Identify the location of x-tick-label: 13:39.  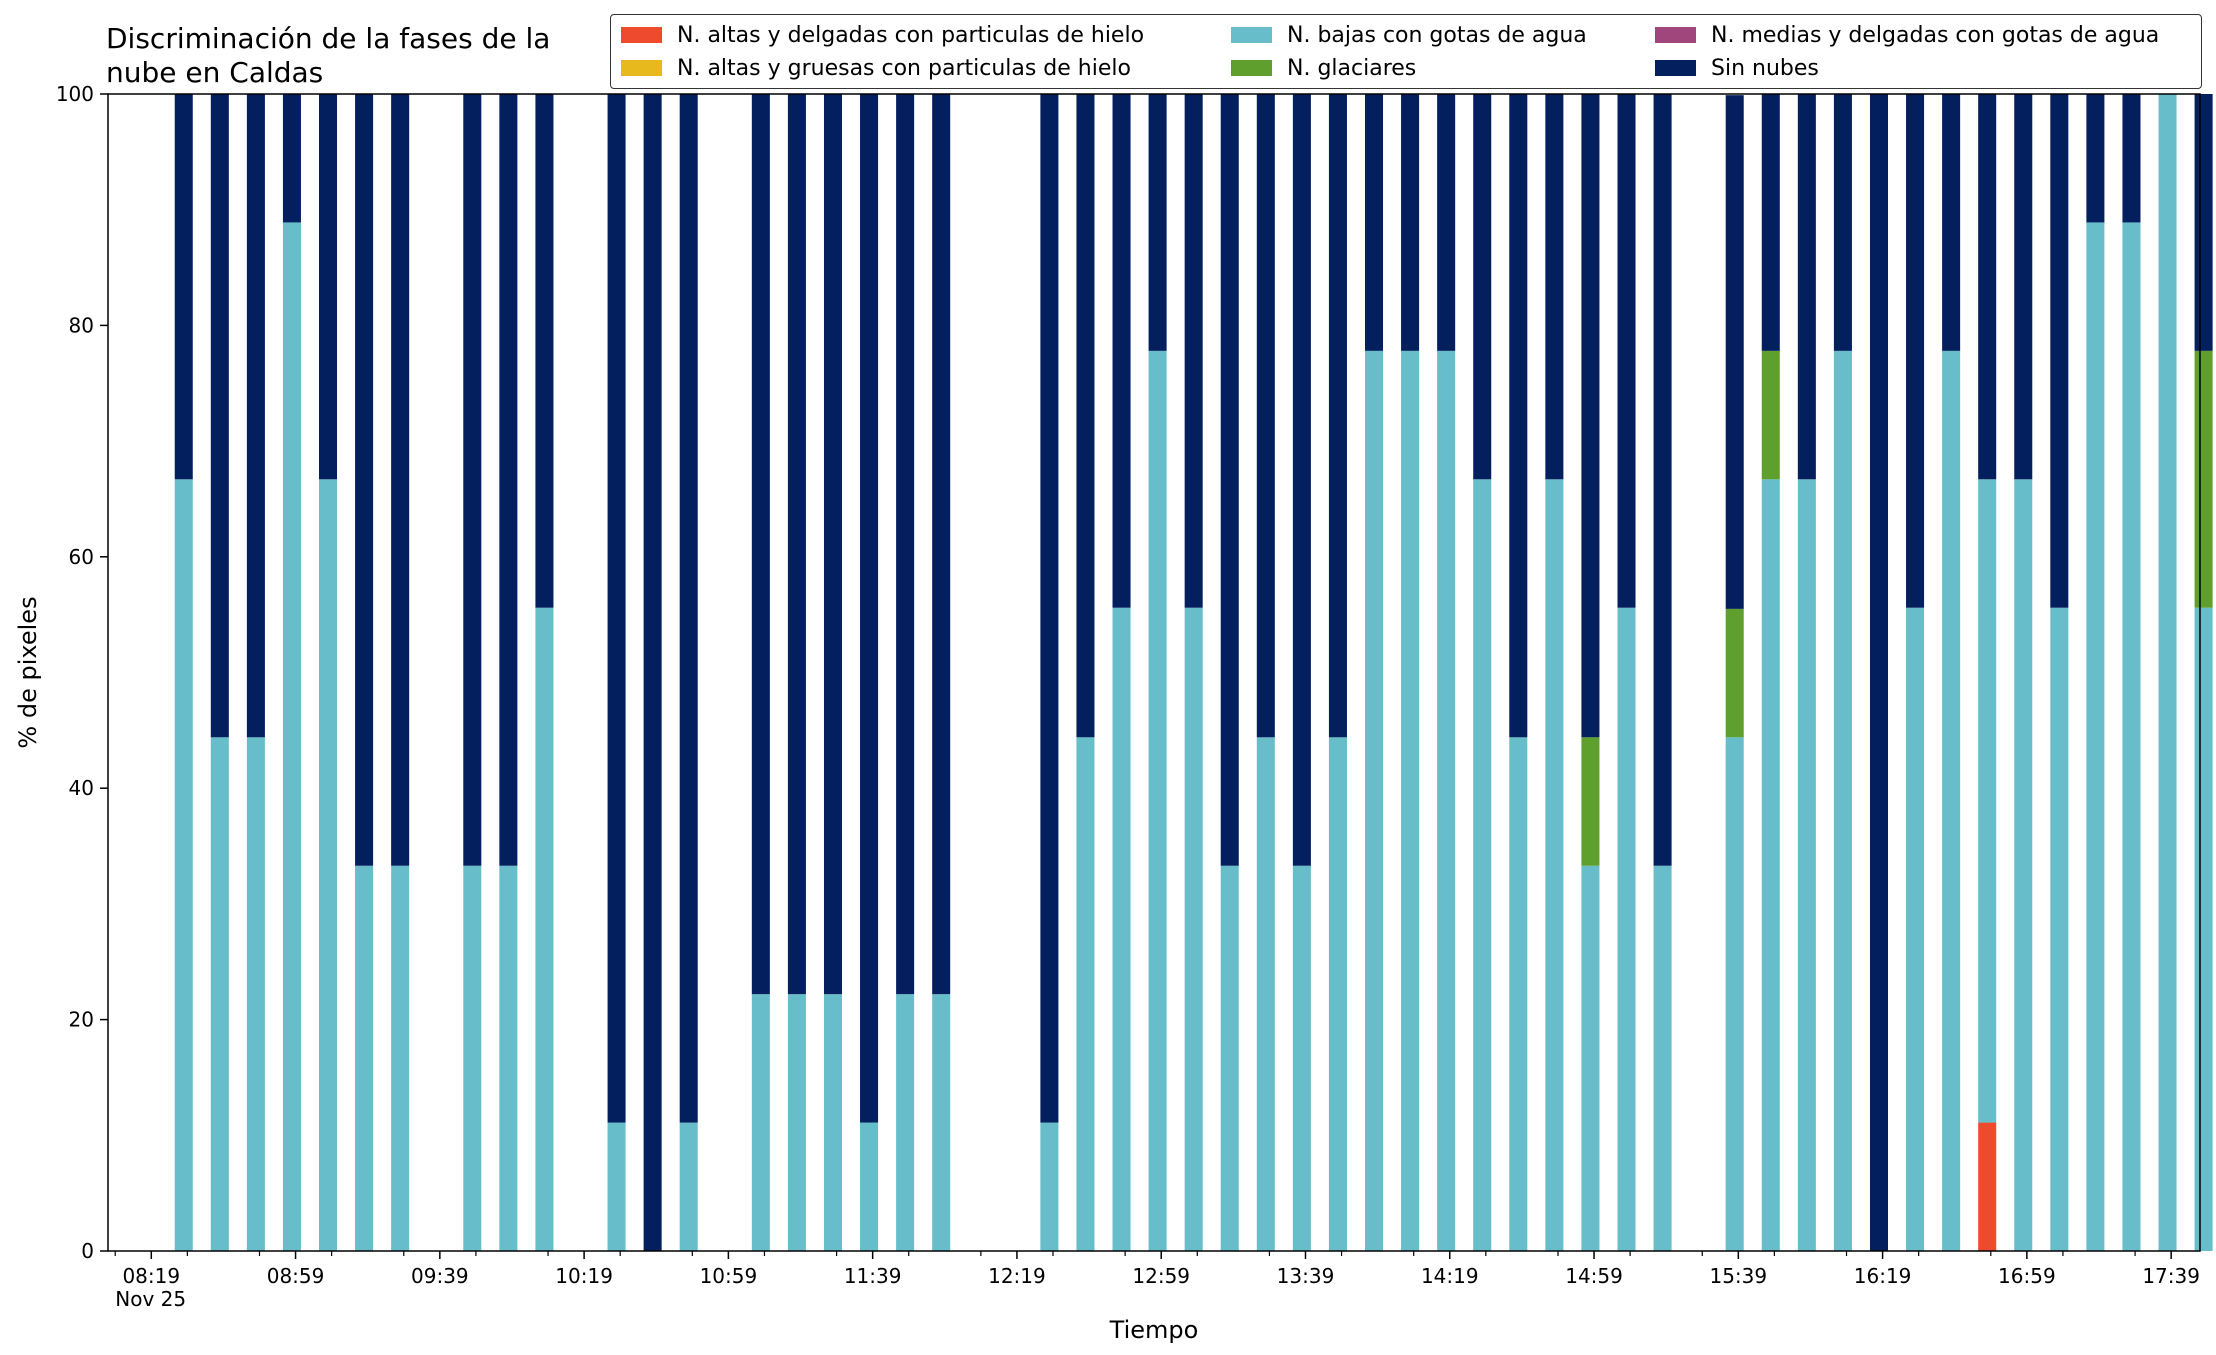
(1306, 1276).